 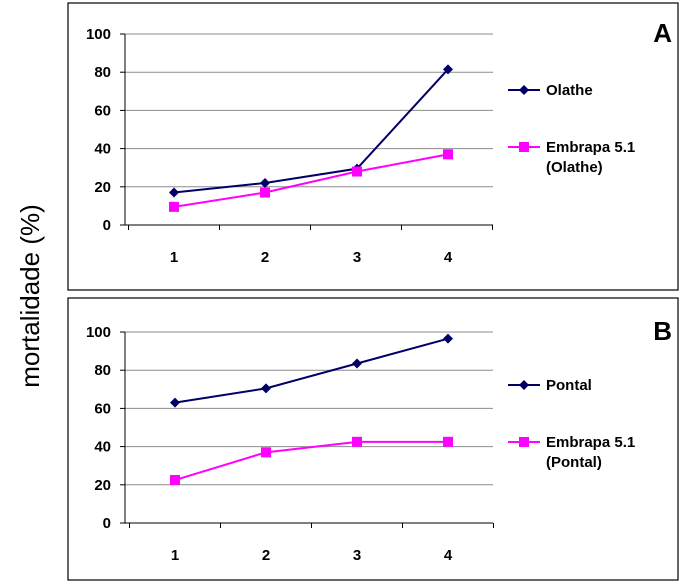 What do you see at coordinates (571, 157) in the screenshot?
I see `legend-entry: Embrapa 5.1 (Olathe)` at bounding box center [571, 157].